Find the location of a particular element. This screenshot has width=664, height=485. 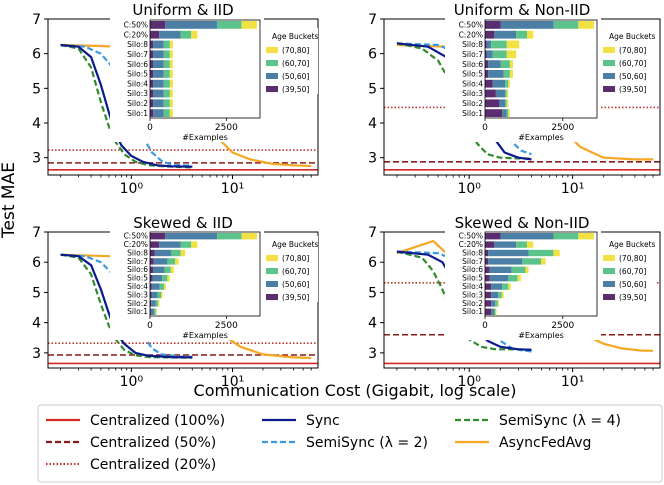

chart-title: Uniform & IID is located at coordinates (182, 10).